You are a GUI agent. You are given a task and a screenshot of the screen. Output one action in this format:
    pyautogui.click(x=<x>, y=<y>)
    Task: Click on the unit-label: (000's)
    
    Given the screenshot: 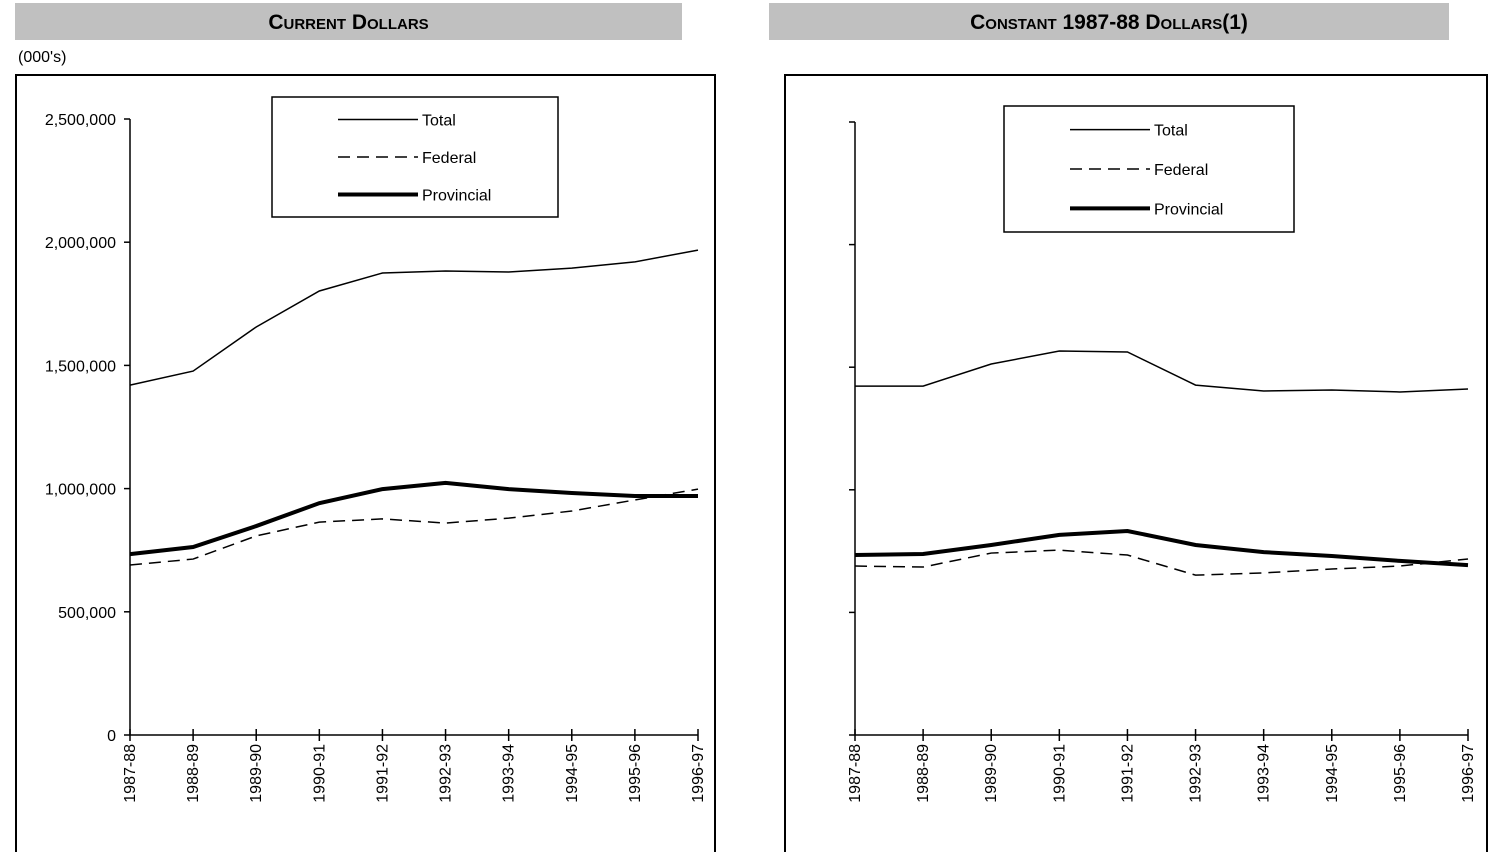 What is the action you would take?
    pyautogui.click(x=42, y=57)
    